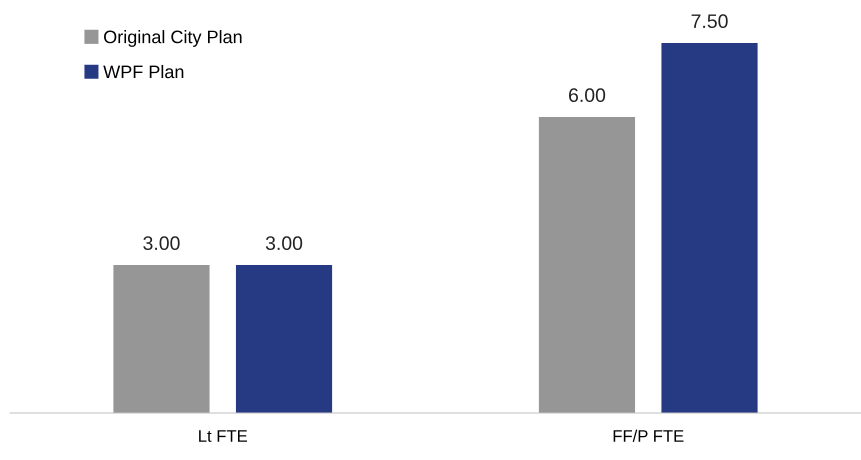 This screenshot has width=861, height=460. What do you see at coordinates (173, 38) in the screenshot?
I see `legend-label: Original City Plan` at bounding box center [173, 38].